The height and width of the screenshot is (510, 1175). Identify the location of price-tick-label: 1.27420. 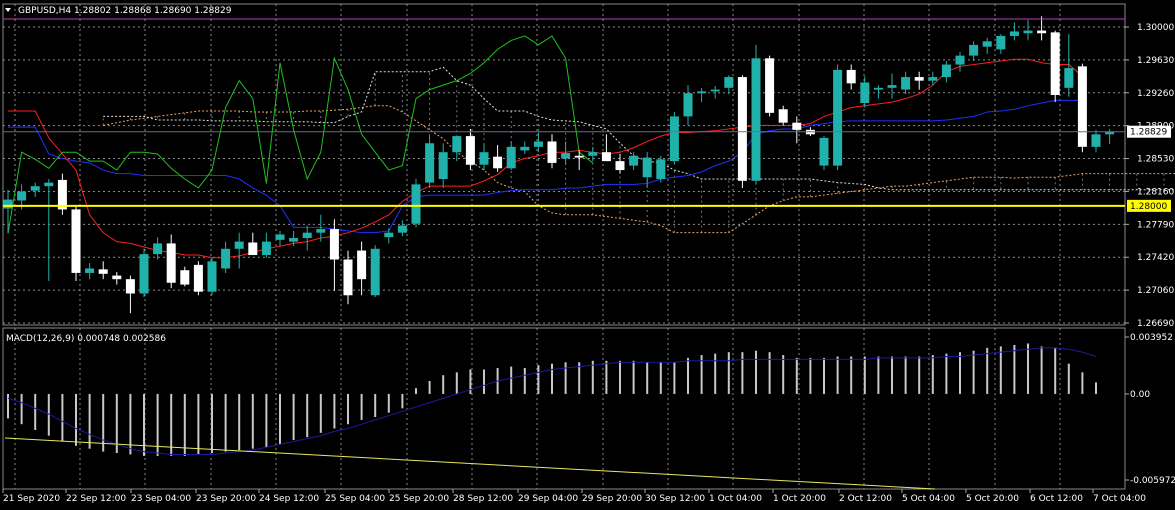
(1155, 258).